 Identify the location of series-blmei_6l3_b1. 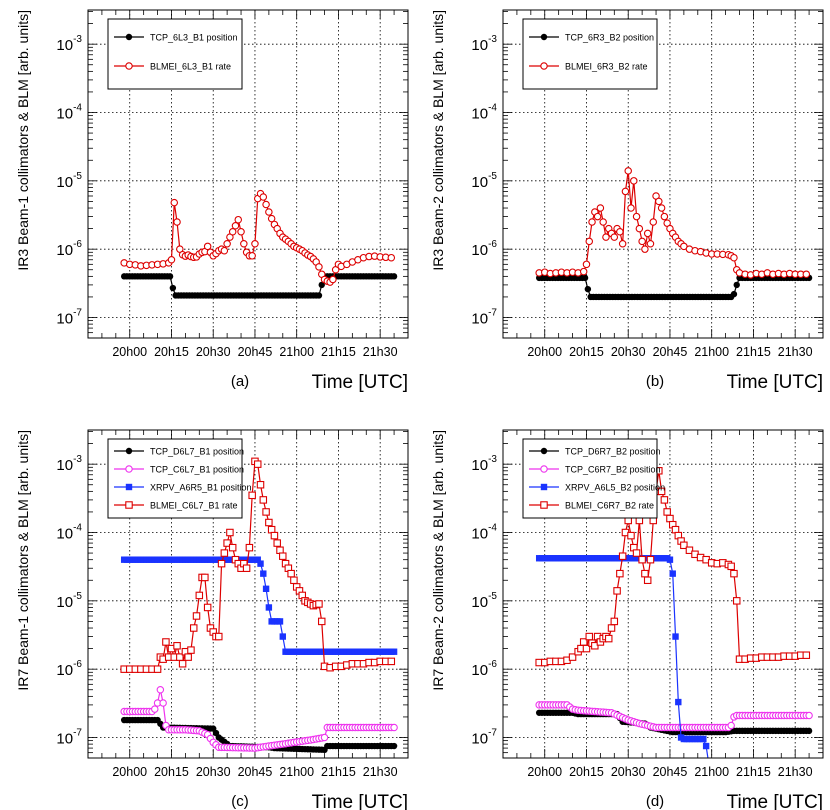
(258, 237).